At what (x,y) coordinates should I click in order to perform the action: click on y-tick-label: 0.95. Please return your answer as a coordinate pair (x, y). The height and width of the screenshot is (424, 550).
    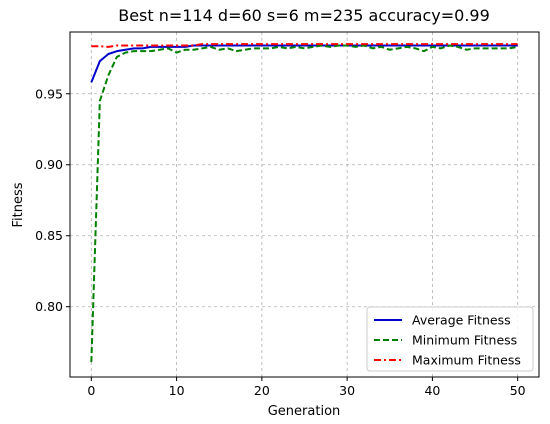
    Looking at the image, I should click on (49, 93).